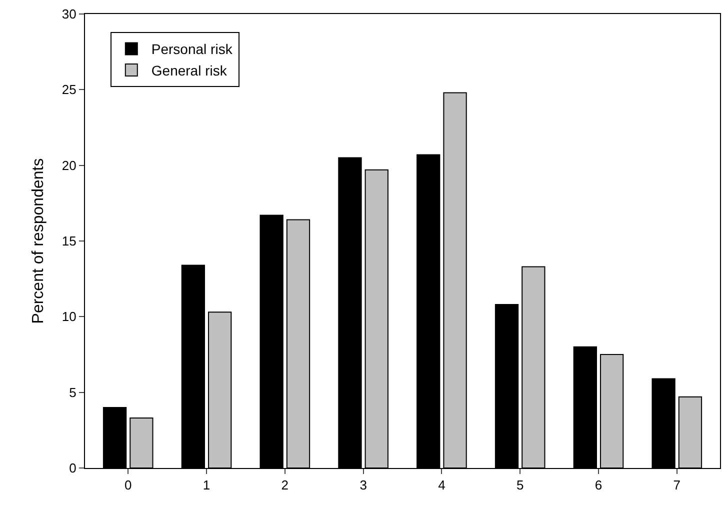 The image size is (722, 511). I want to click on x-tick-label: 0, so click(128, 485).